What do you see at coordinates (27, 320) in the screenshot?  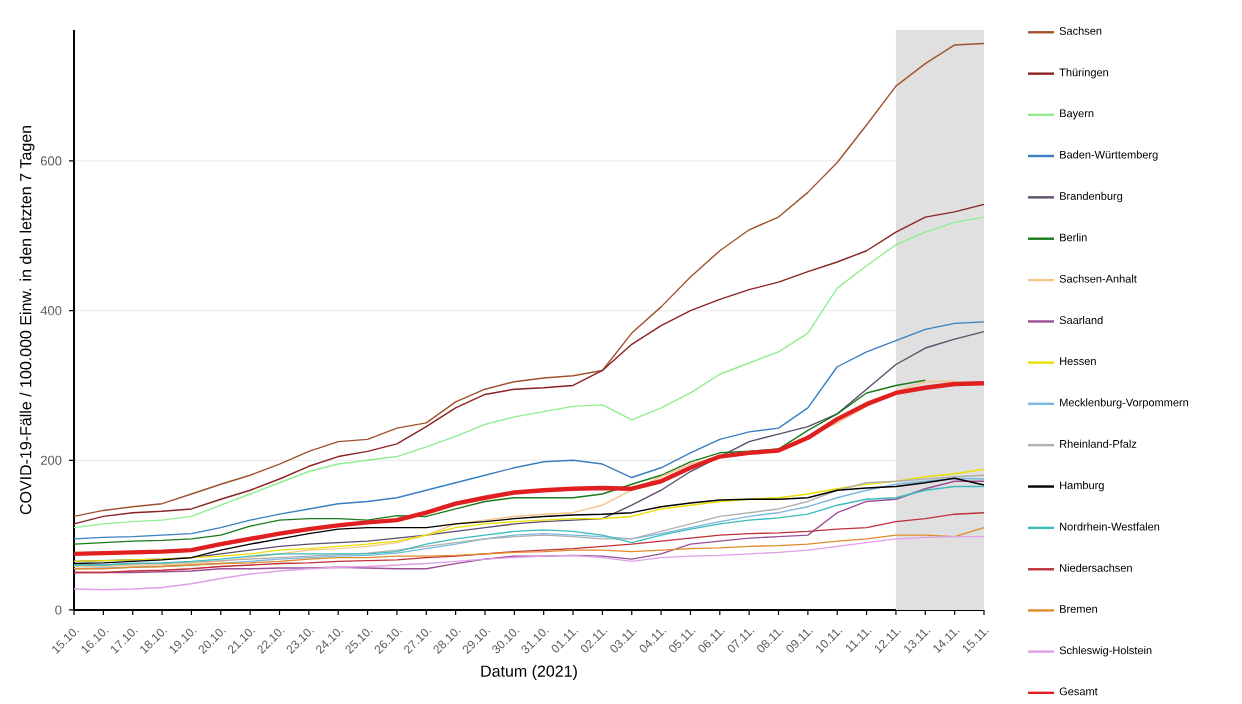 I see `y-axis-title: COVID-19-Fälle / 100.000 Einw. in den letzten 7 Tagen` at bounding box center [27, 320].